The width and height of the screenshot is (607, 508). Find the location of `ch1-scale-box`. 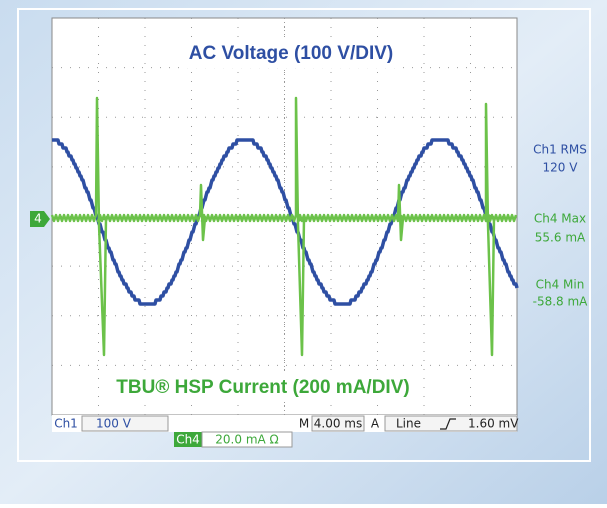

ch1-scale-box is located at coordinates (125, 423).